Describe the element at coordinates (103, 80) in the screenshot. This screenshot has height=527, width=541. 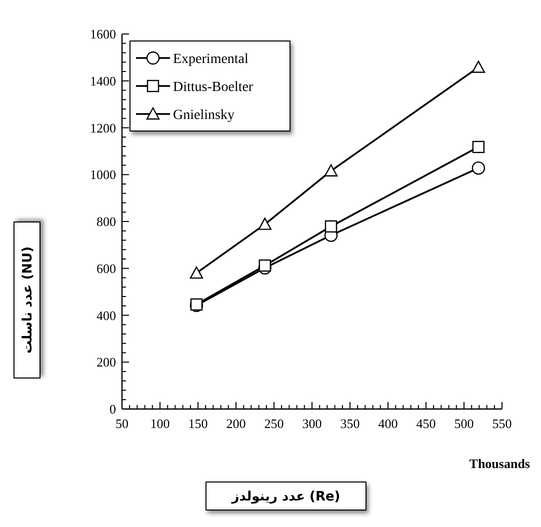
I see `y-tick-label: 1400` at that location.